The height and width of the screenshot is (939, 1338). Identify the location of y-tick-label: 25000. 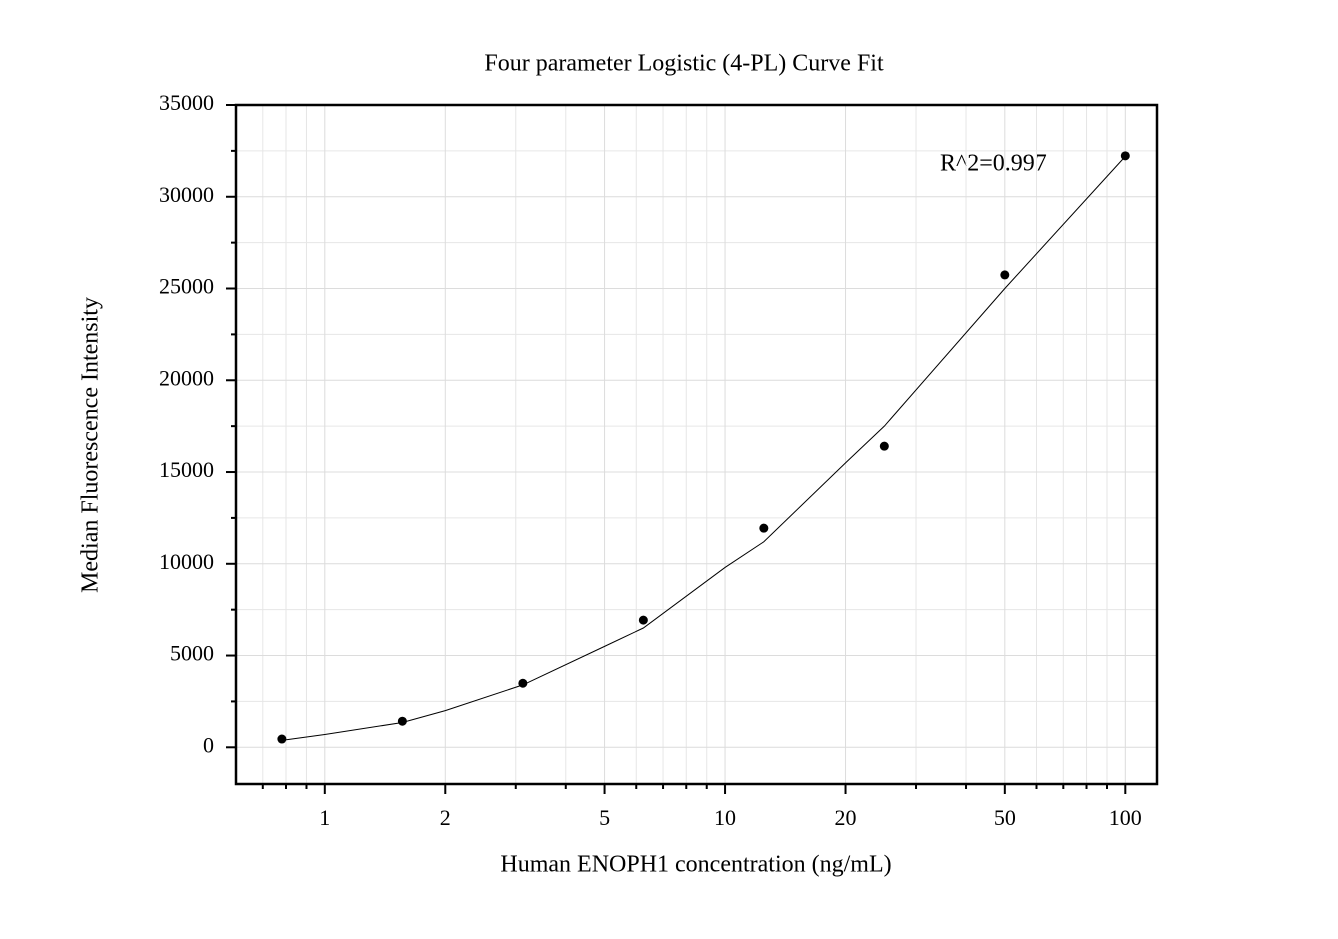
(186, 286).